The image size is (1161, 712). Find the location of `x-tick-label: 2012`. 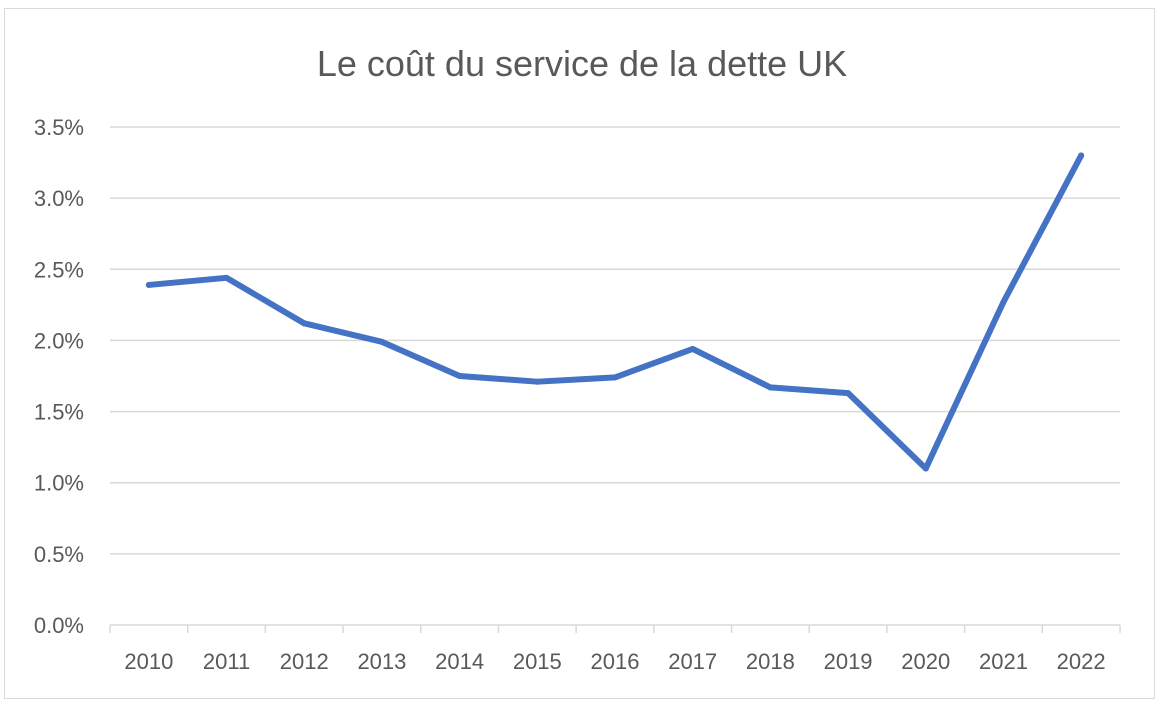

x-tick-label: 2012 is located at coordinates (304, 661).